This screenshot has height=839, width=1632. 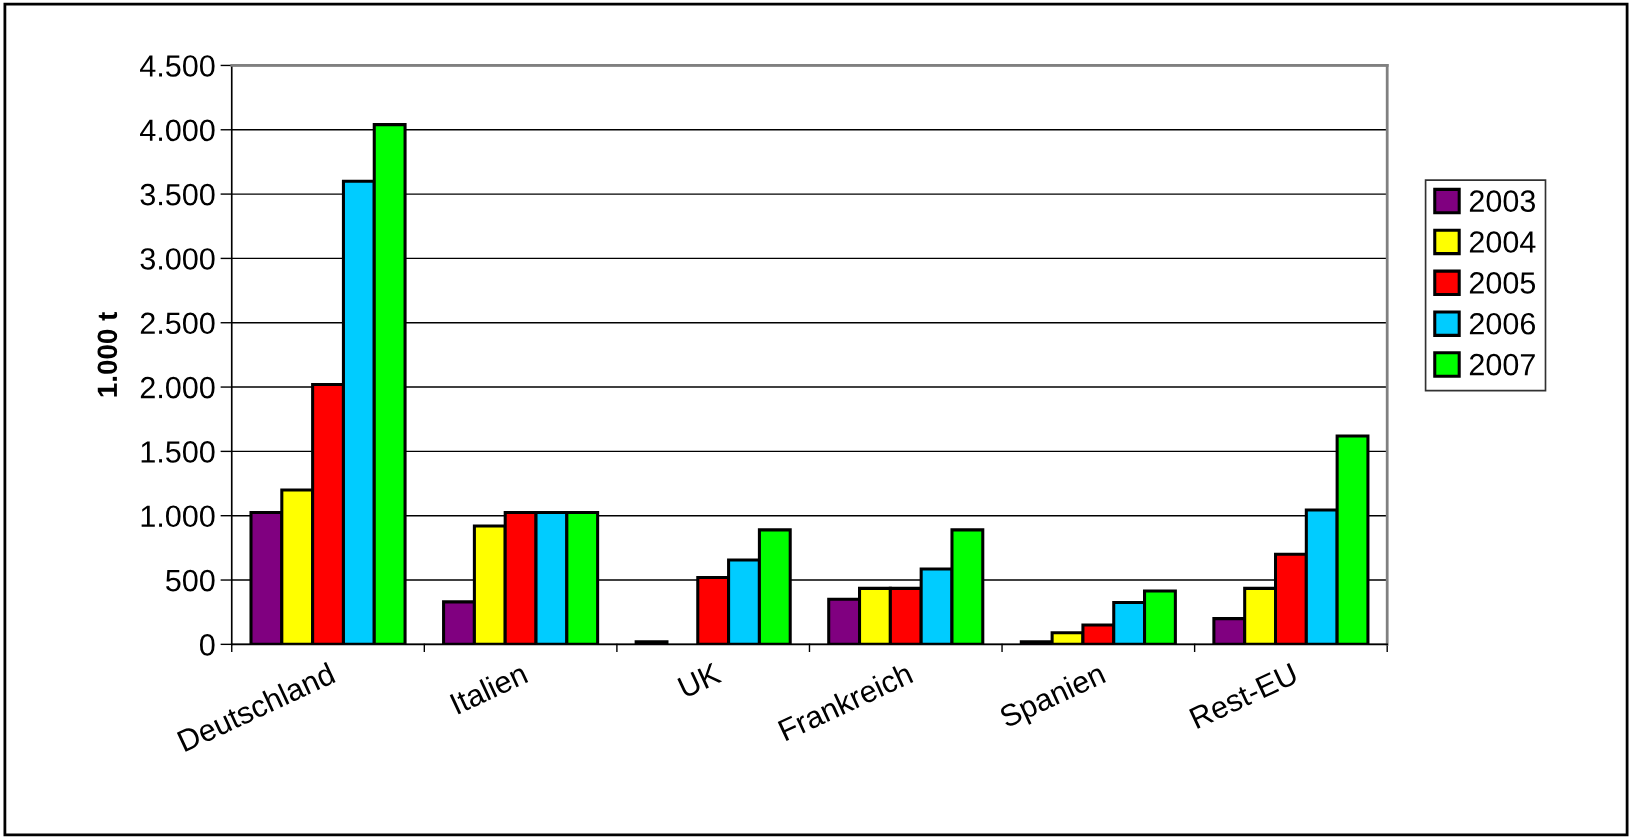 What do you see at coordinates (190, 580) in the screenshot?
I see `y-tick-label: 500` at bounding box center [190, 580].